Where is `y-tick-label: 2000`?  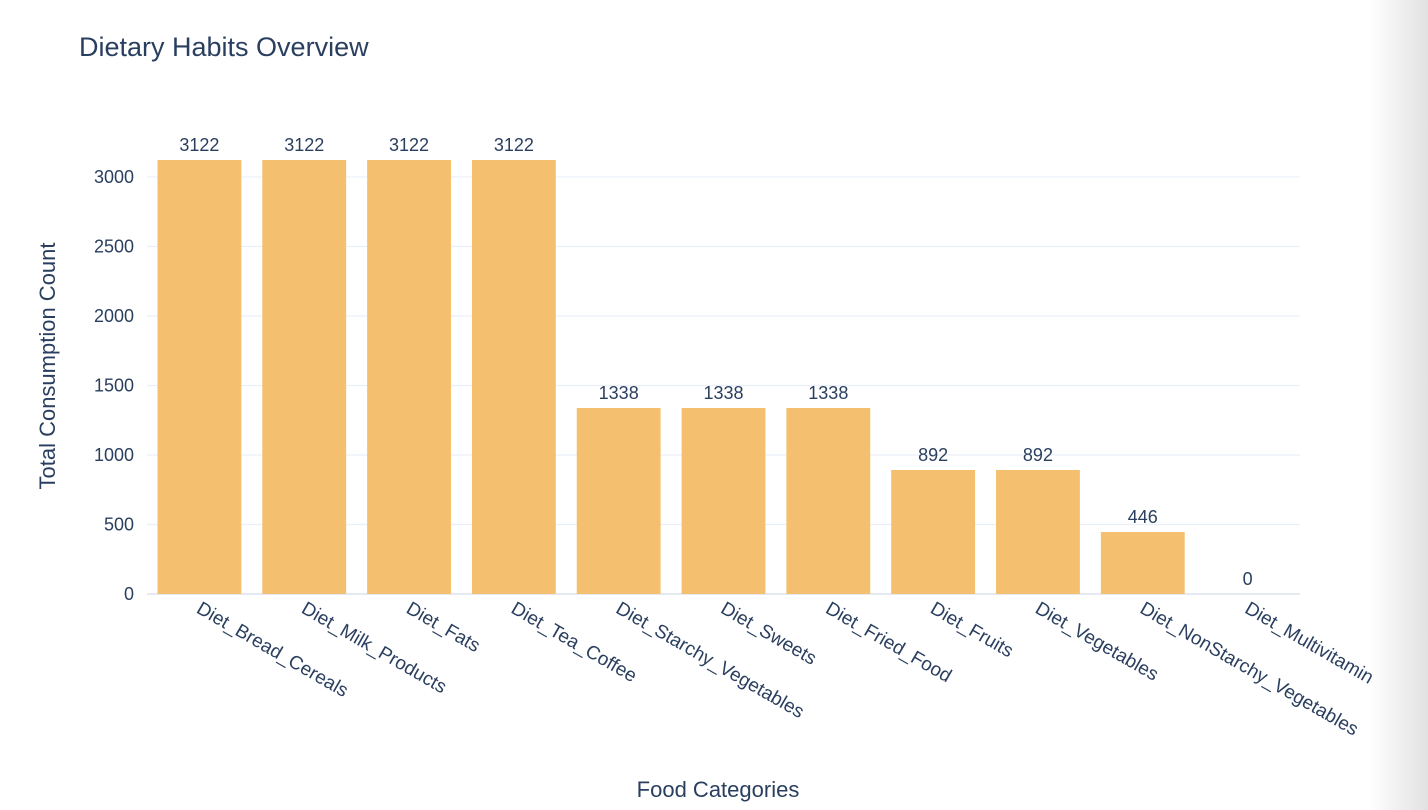
y-tick-label: 2000 is located at coordinates (114, 316).